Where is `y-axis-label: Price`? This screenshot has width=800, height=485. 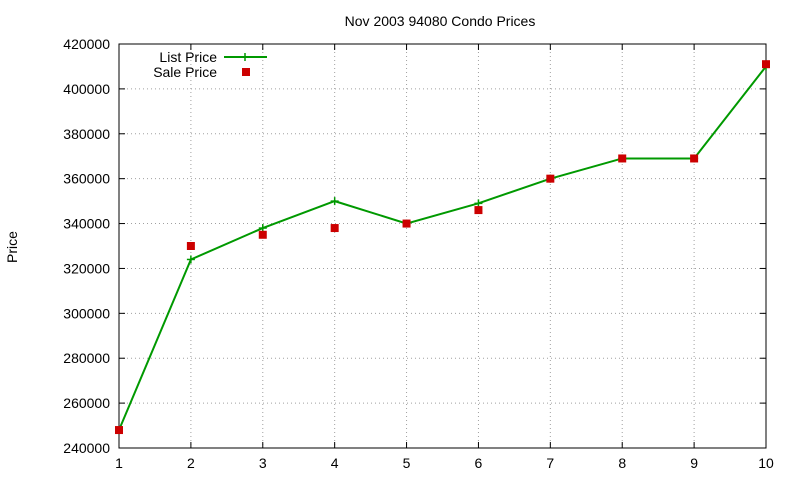 y-axis-label: Price is located at coordinates (12, 247).